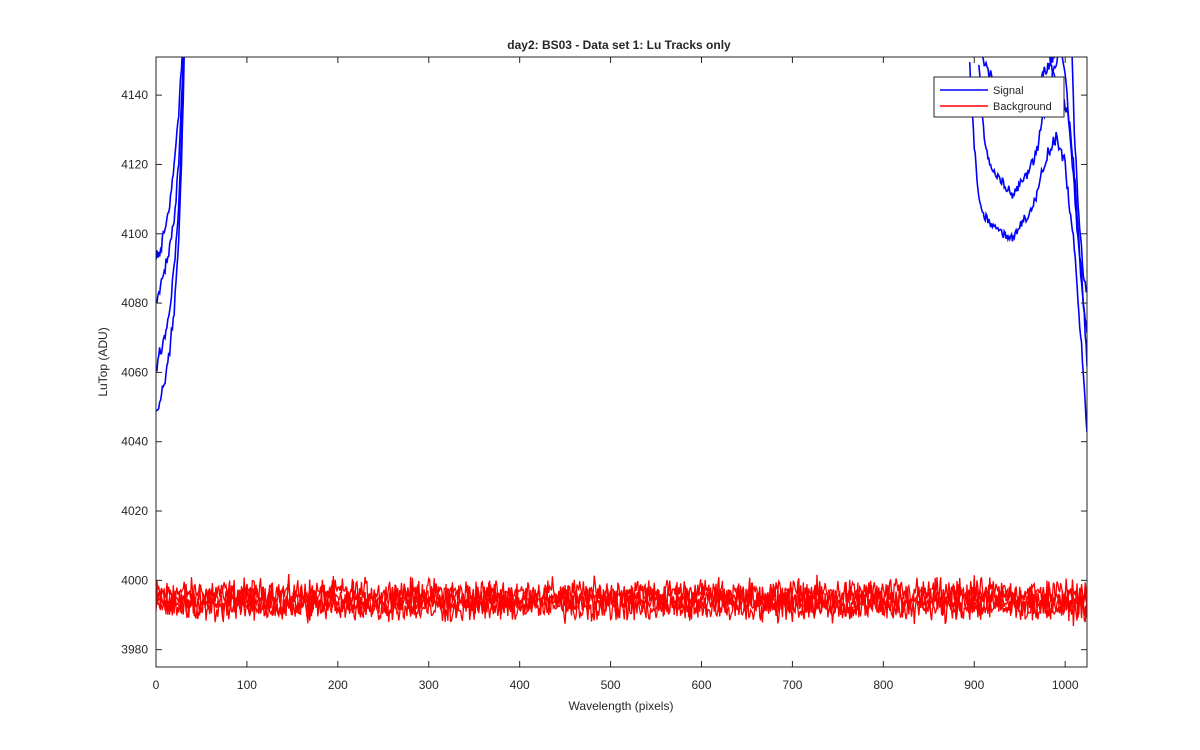 This screenshot has height=750, width=1200. What do you see at coordinates (134, 234) in the screenshot?
I see `y-tick-label: 4100` at bounding box center [134, 234].